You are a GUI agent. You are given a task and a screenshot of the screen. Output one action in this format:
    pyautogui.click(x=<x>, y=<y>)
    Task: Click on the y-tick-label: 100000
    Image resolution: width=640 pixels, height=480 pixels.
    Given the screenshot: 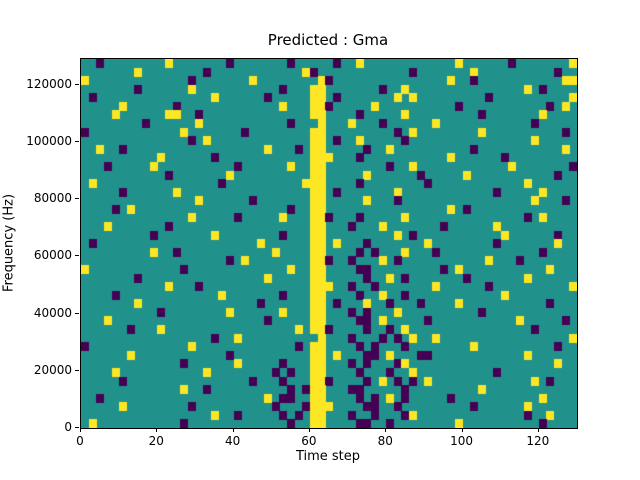 What is the action you would take?
    pyautogui.click(x=49, y=140)
    